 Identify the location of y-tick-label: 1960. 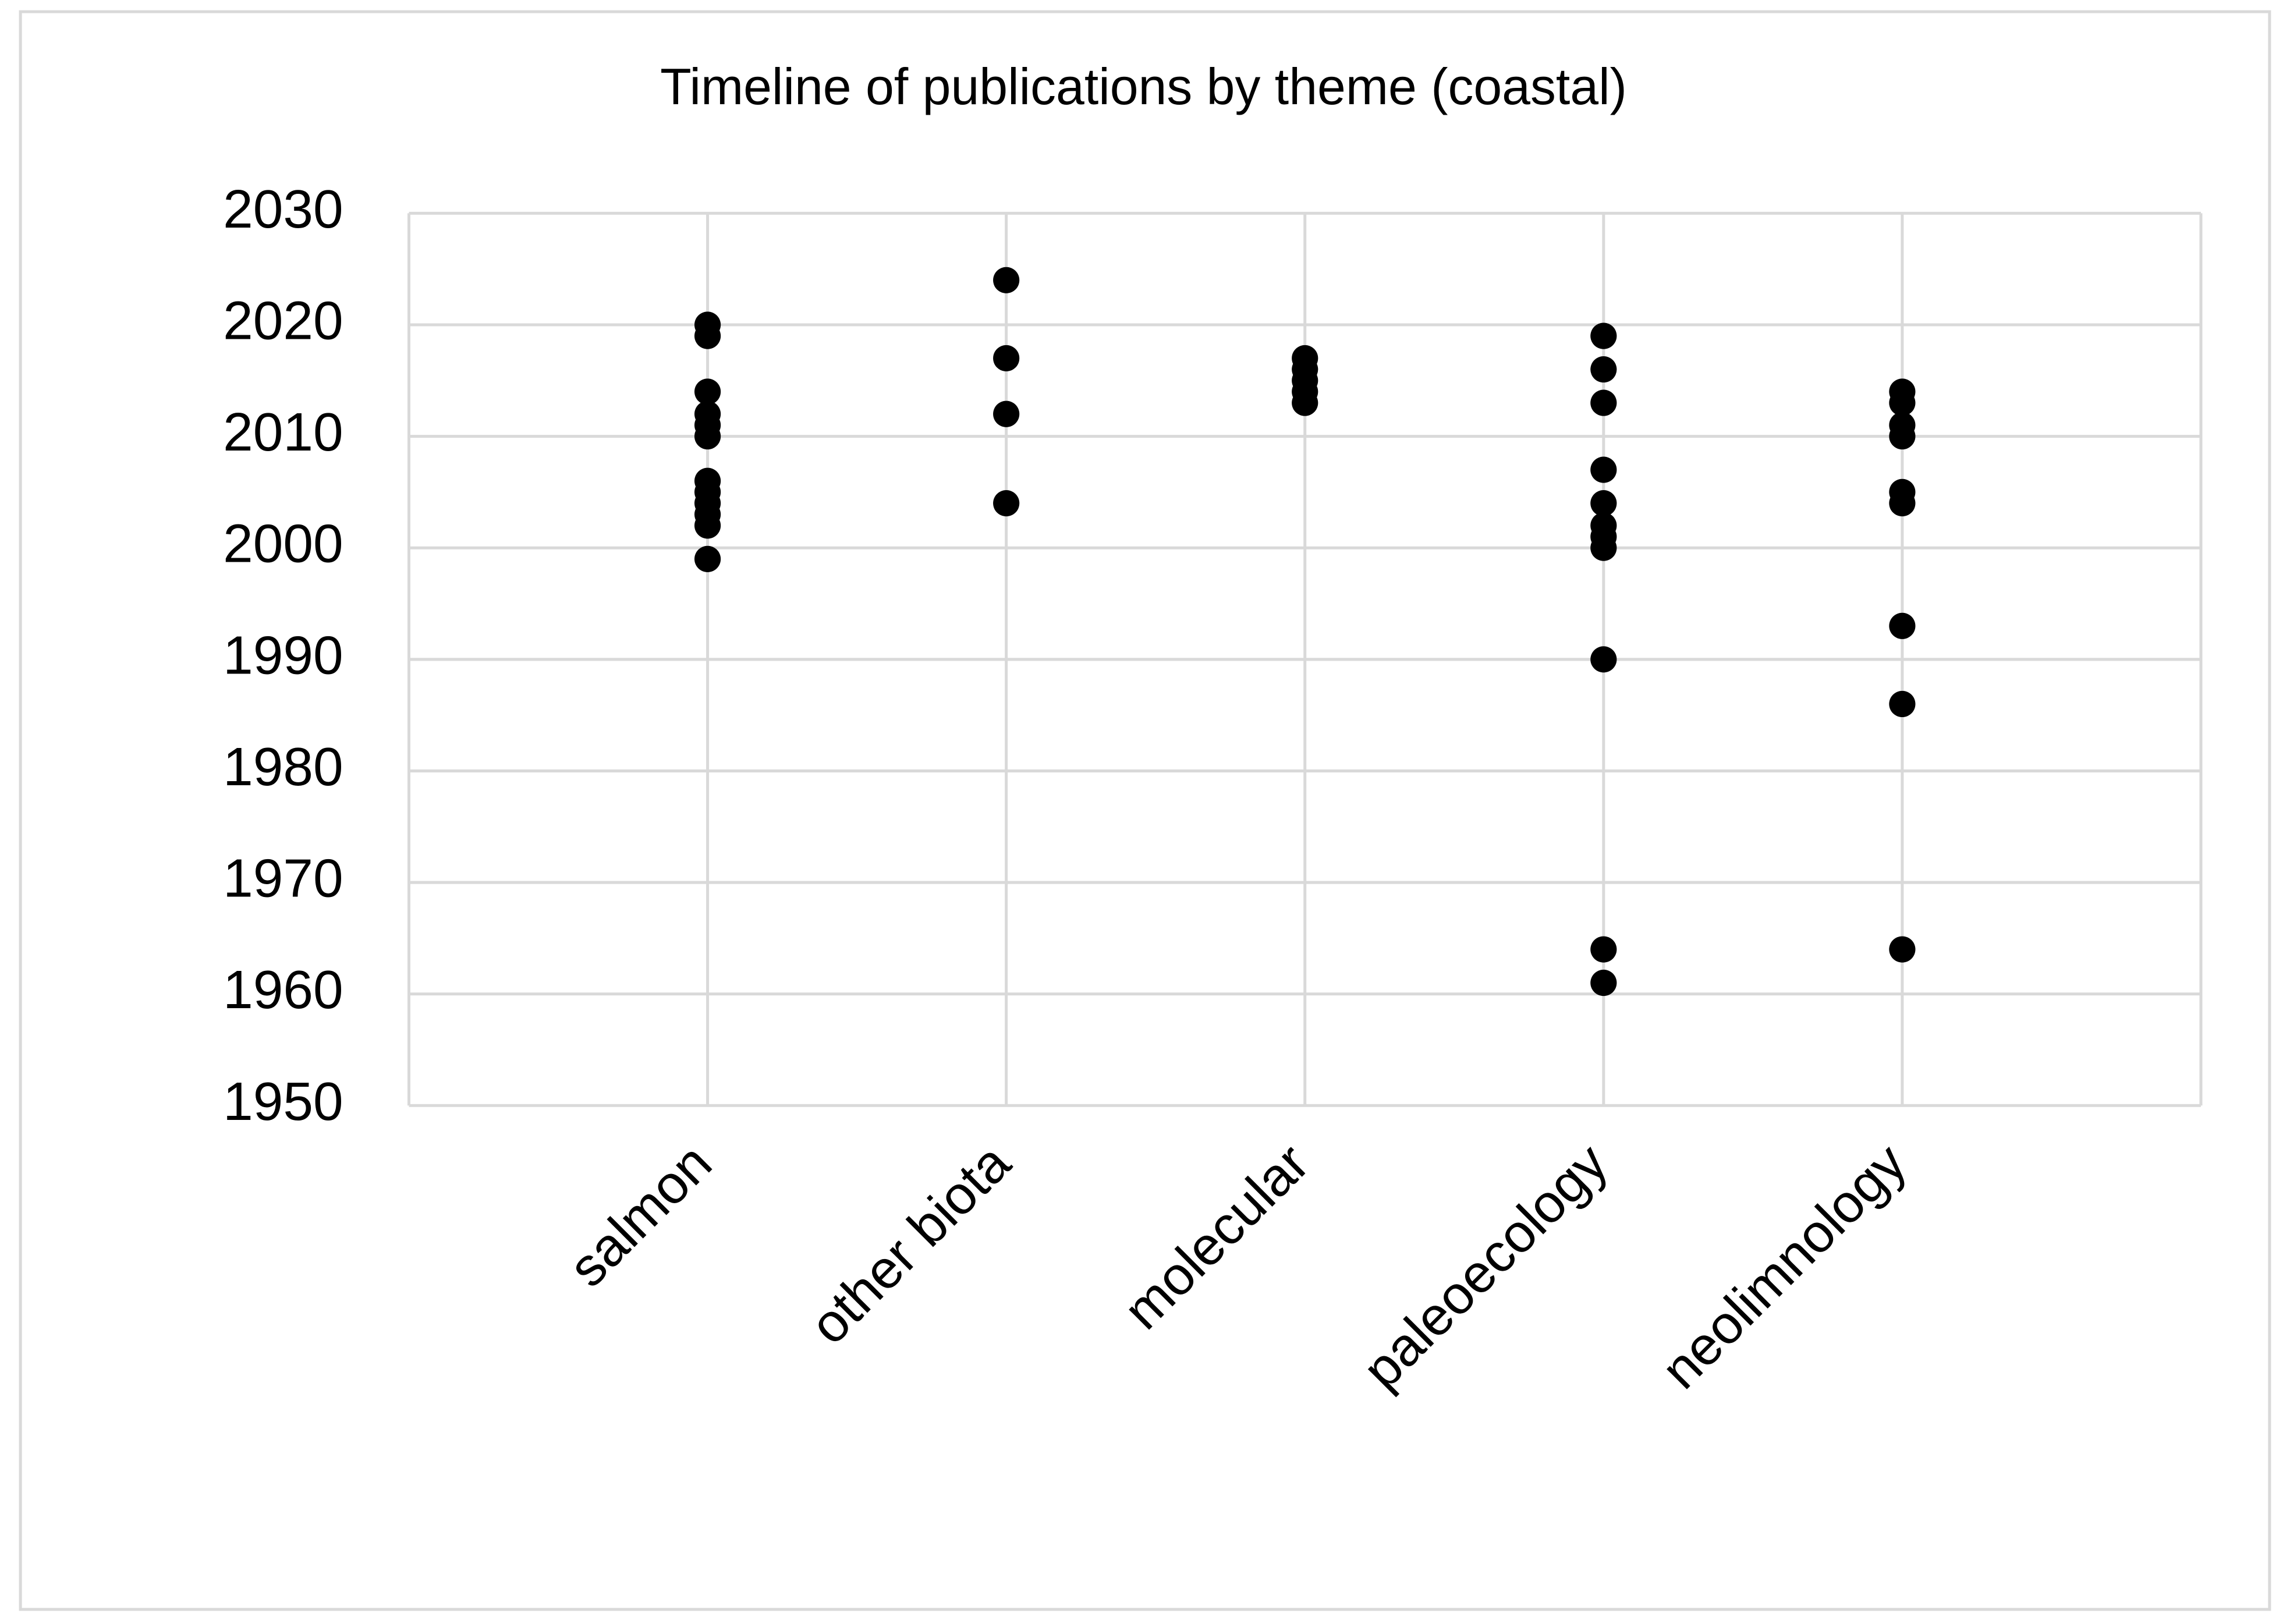
(283, 989).